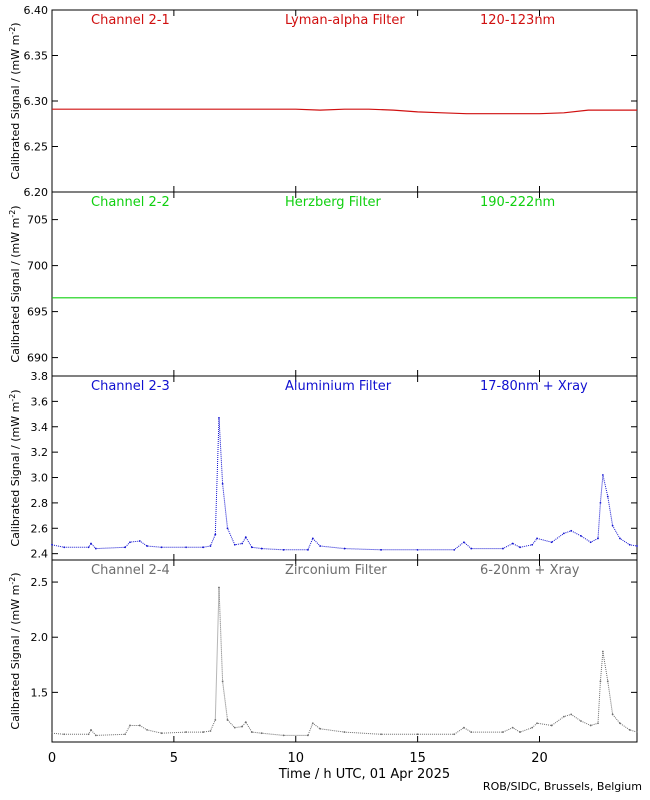  Describe the element at coordinates (36, 192) in the screenshot. I see `y-tick-label: 6.20` at that location.